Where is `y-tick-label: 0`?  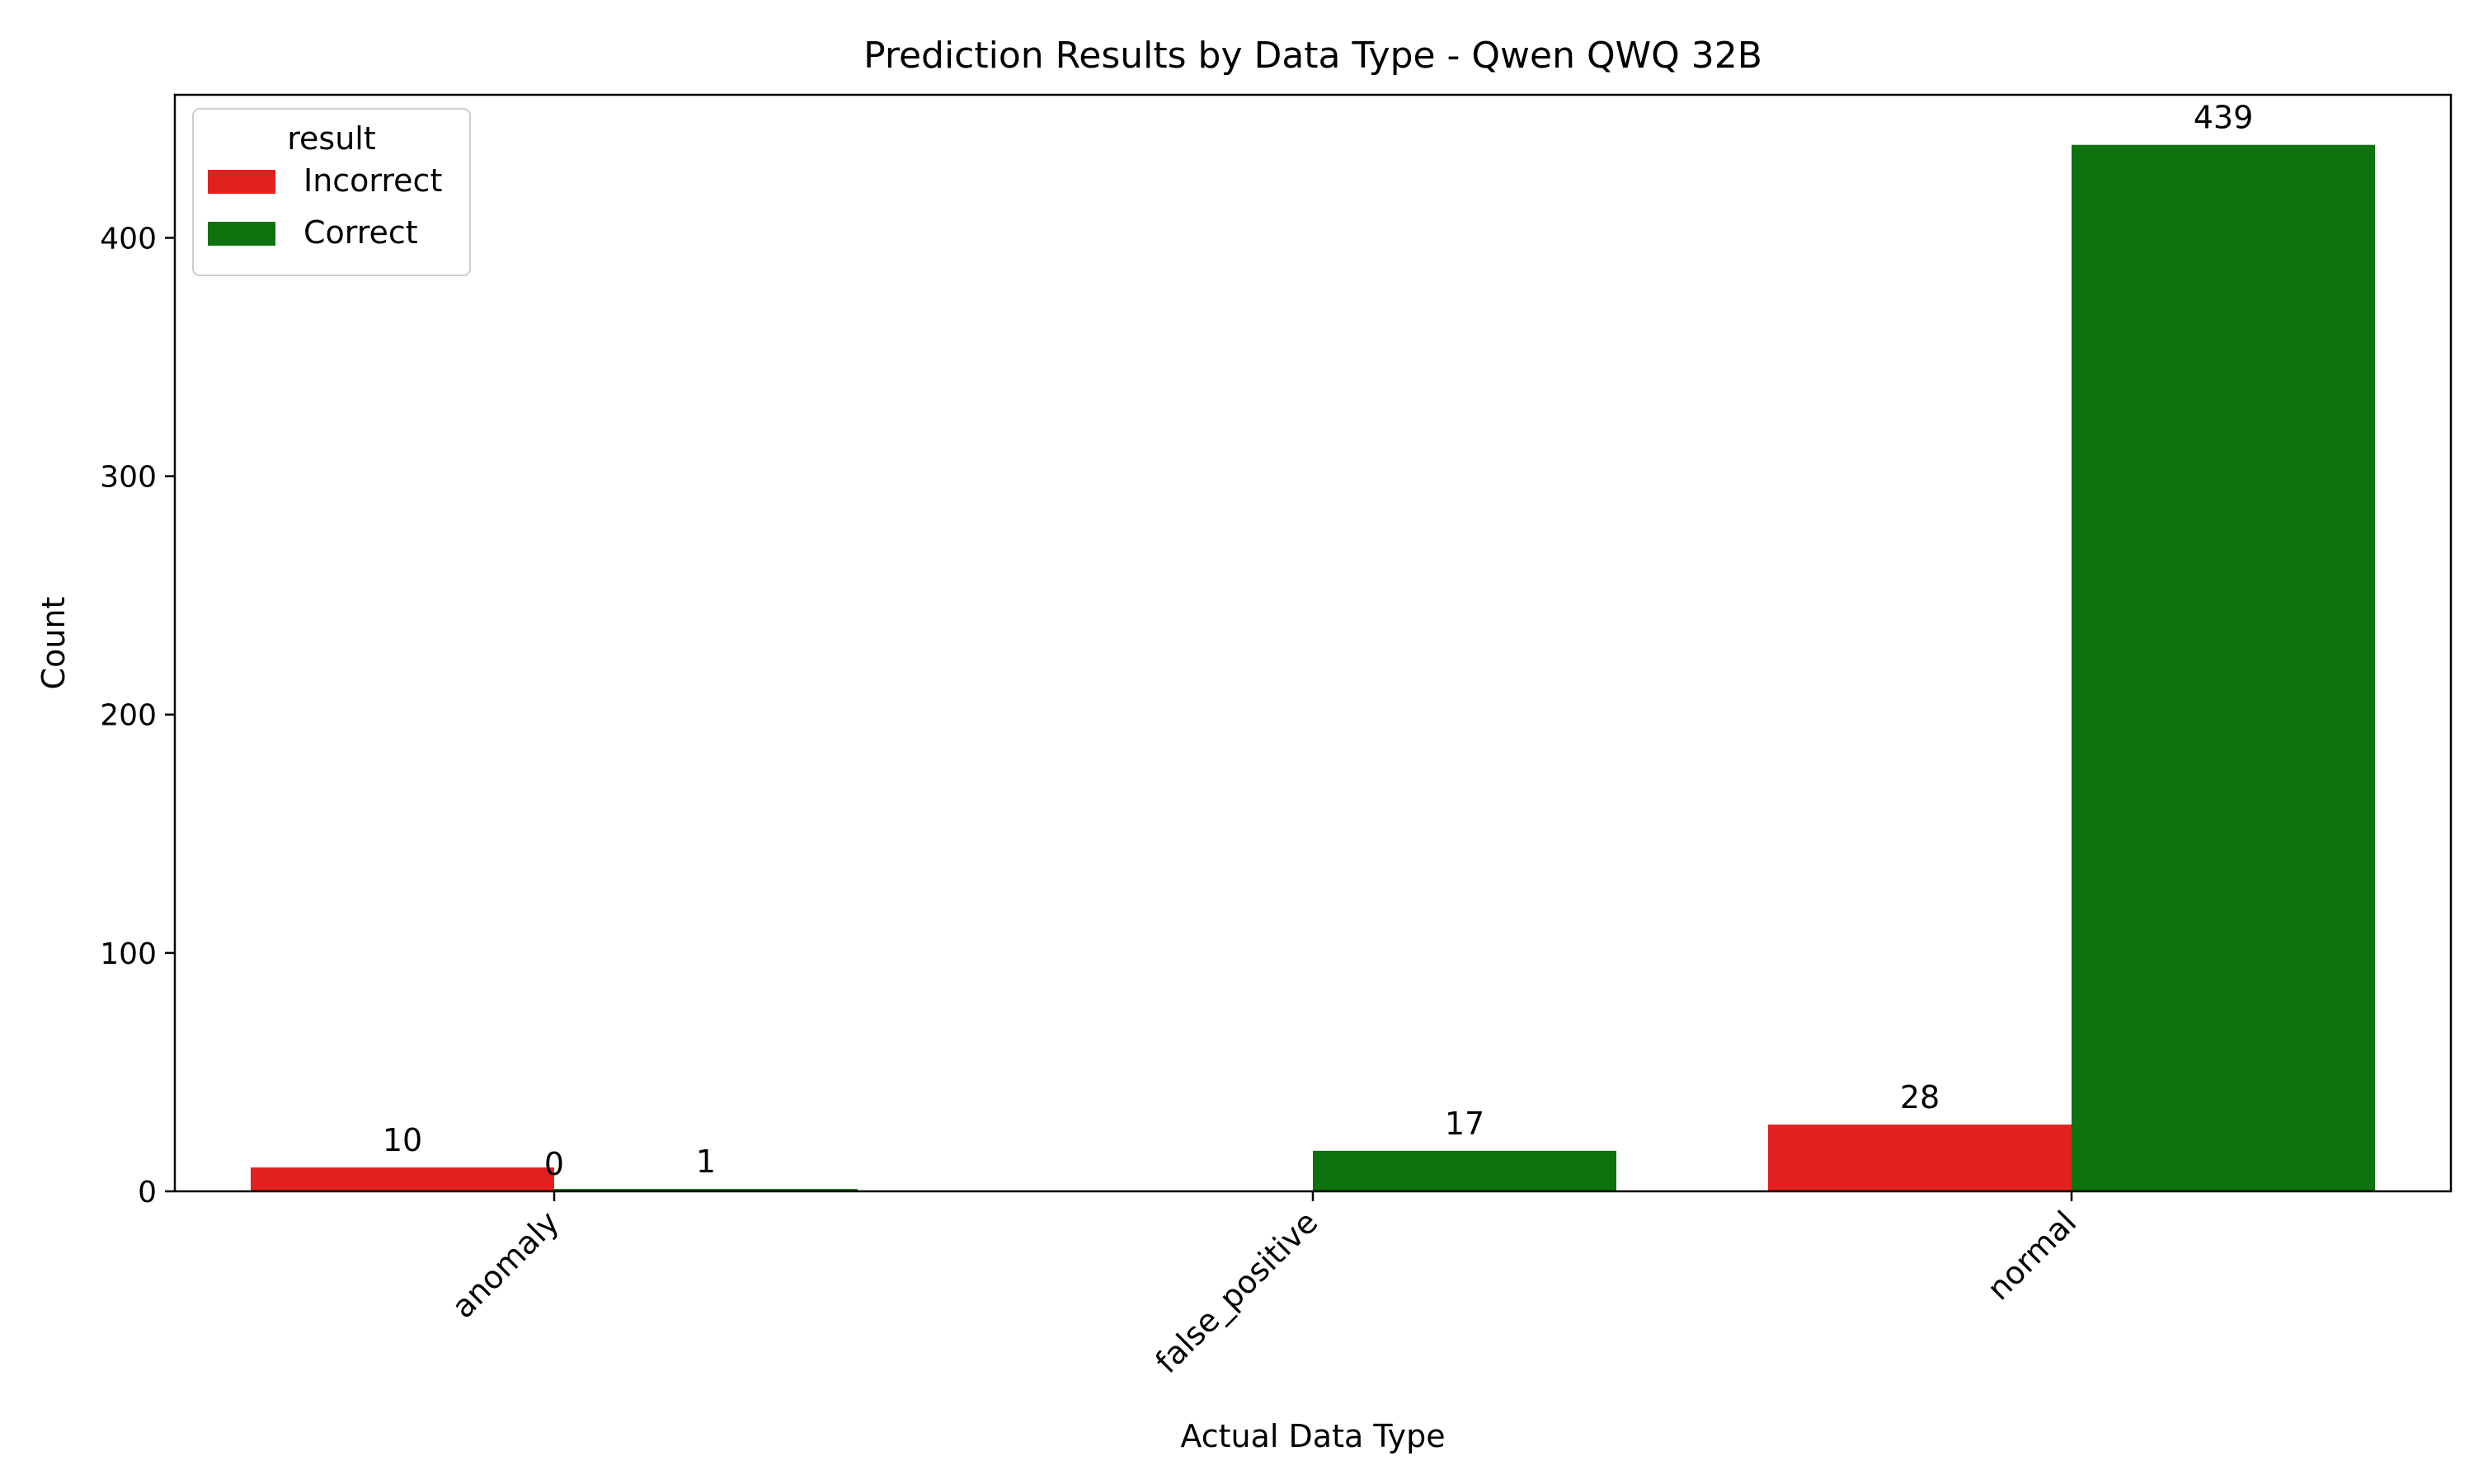
y-tick-label: 0 is located at coordinates (147, 1192).